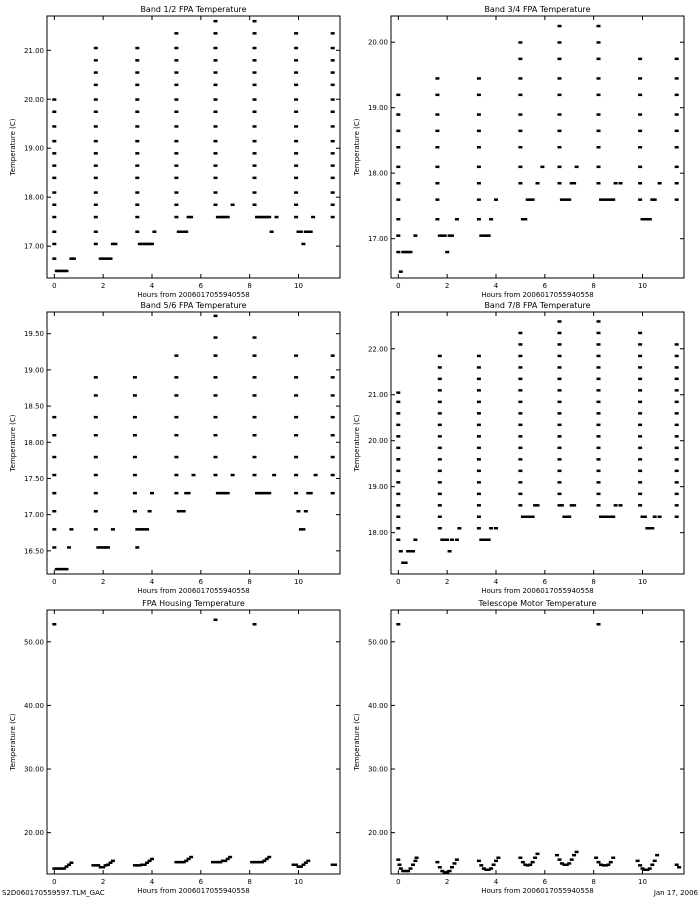  Describe the element at coordinates (378, 43) in the screenshot. I see `y-tick-label: 20.00` at that location.